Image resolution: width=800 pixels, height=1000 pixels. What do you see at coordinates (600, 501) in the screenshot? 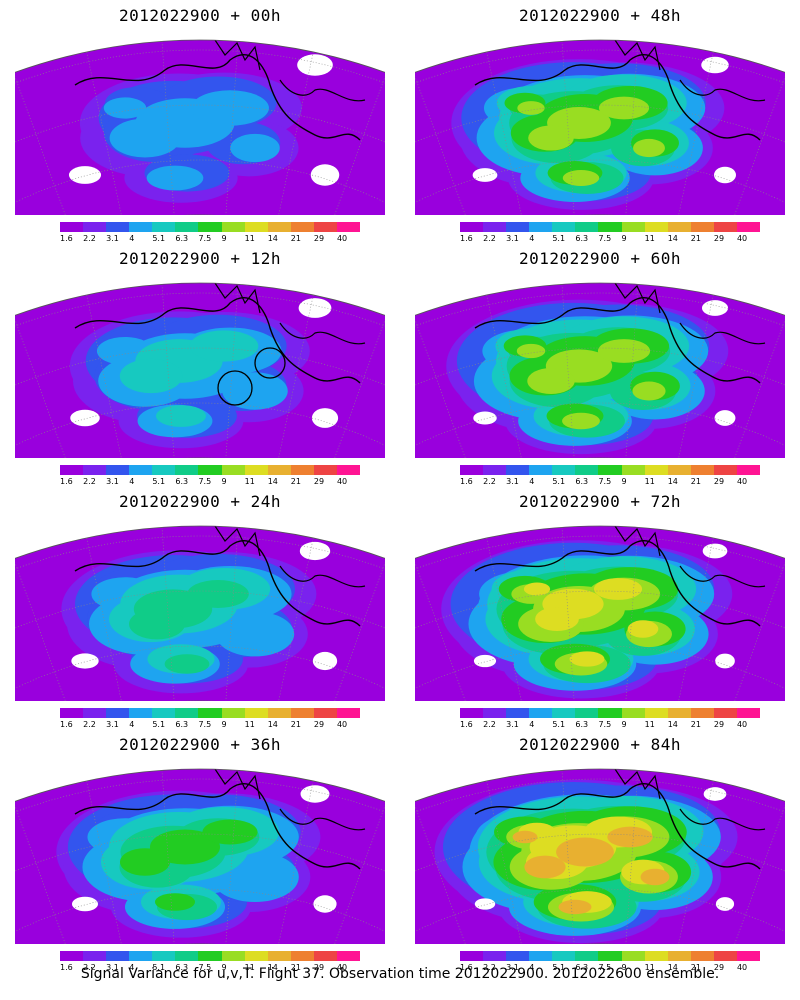
I see `panel-title: 2012022900 + 72h` at bounding box center [600, 501].